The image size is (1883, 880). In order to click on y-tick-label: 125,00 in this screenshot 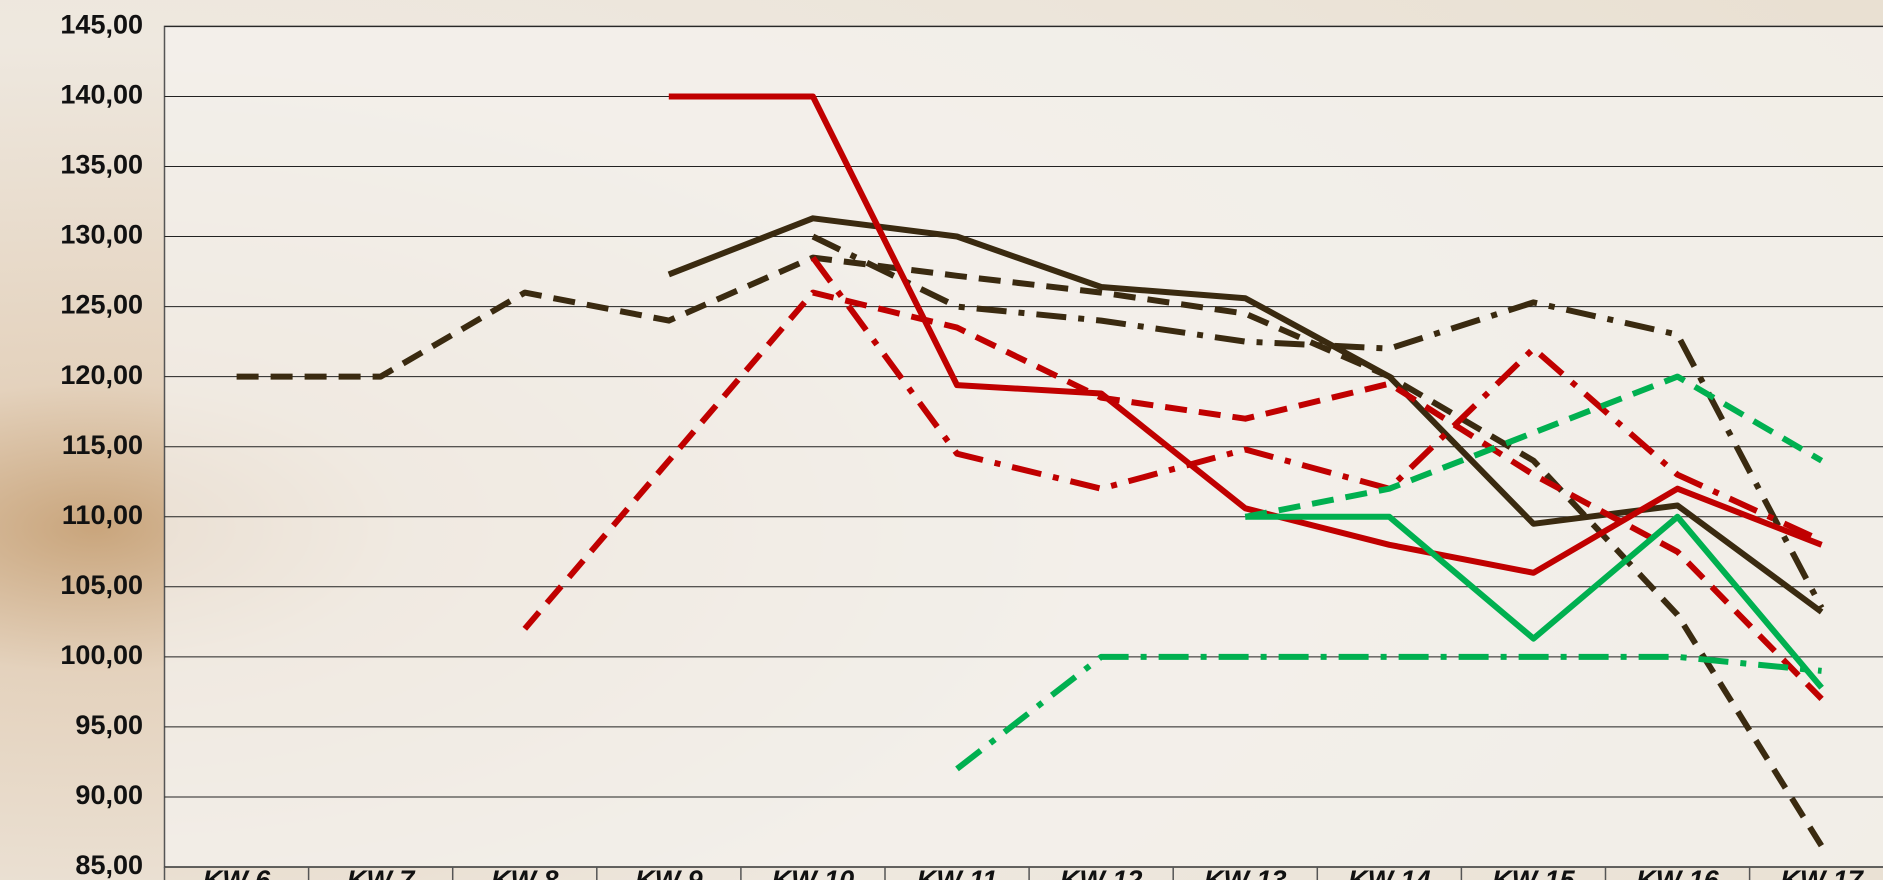, I will do `click(101, 305)`.